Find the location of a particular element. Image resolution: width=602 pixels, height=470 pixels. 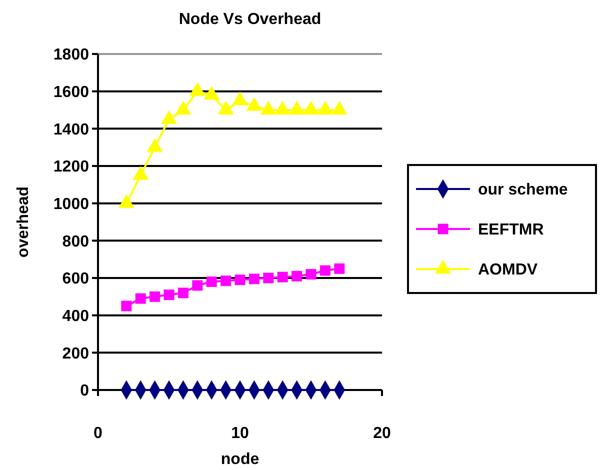

y-tick-label: 400 is located at coordinates (76, 316).